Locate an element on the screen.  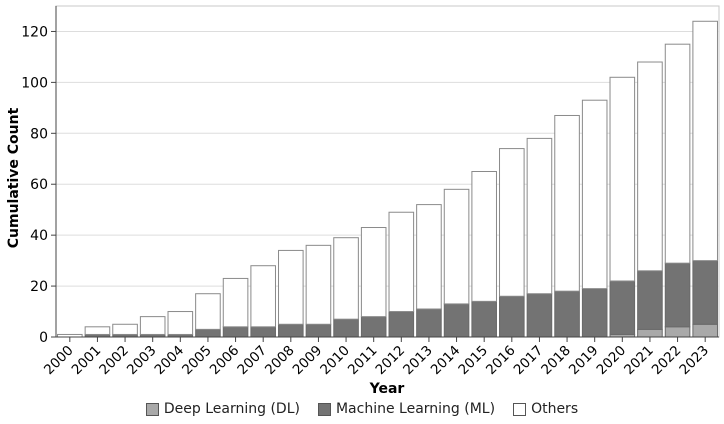
bar-ml-2020 is located at coordinates (622, 307).